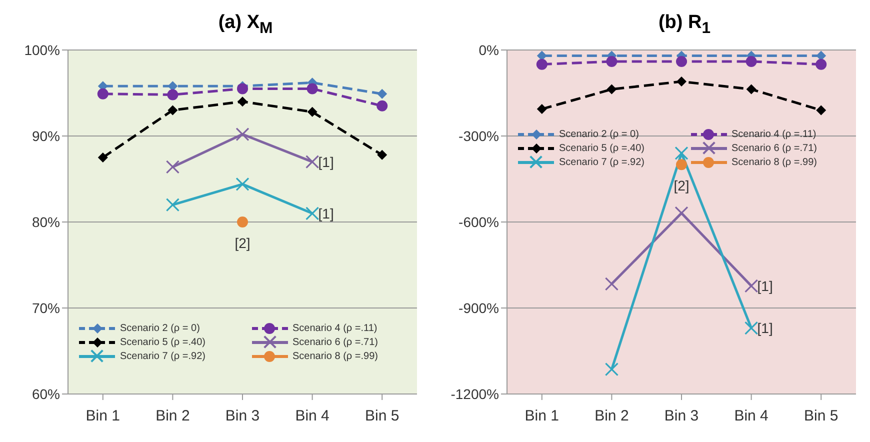 The image size is (870, 442). What do you see at coordinates (478, 308) in the screenshot?
I see `y-tick-label: -900%` at bounding box center [478, 308].